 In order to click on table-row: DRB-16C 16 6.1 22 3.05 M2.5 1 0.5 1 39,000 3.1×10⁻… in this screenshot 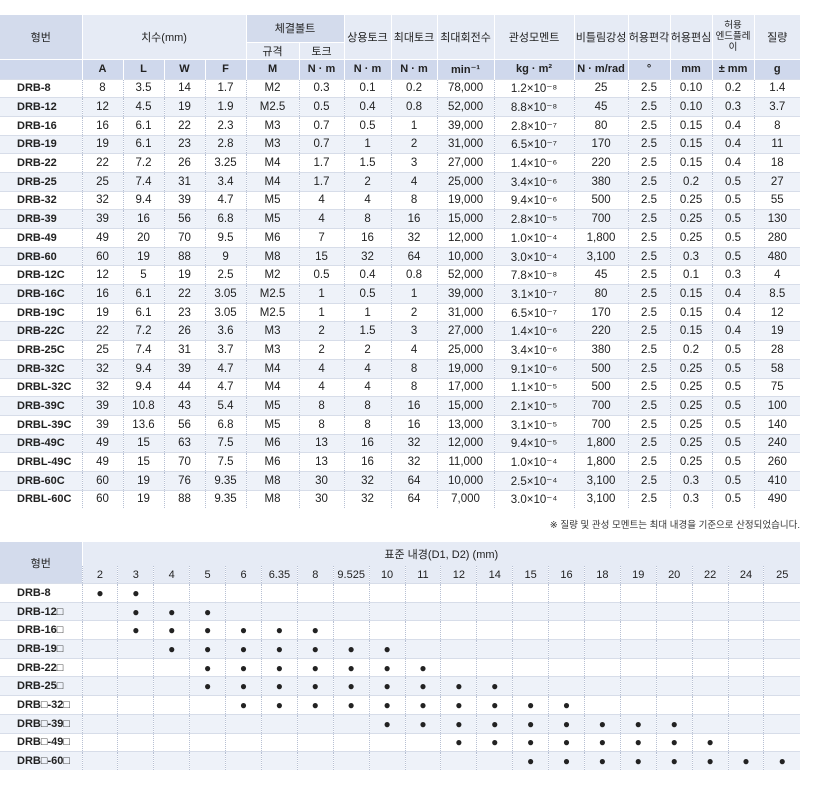, I will do `click(400, 294)`.